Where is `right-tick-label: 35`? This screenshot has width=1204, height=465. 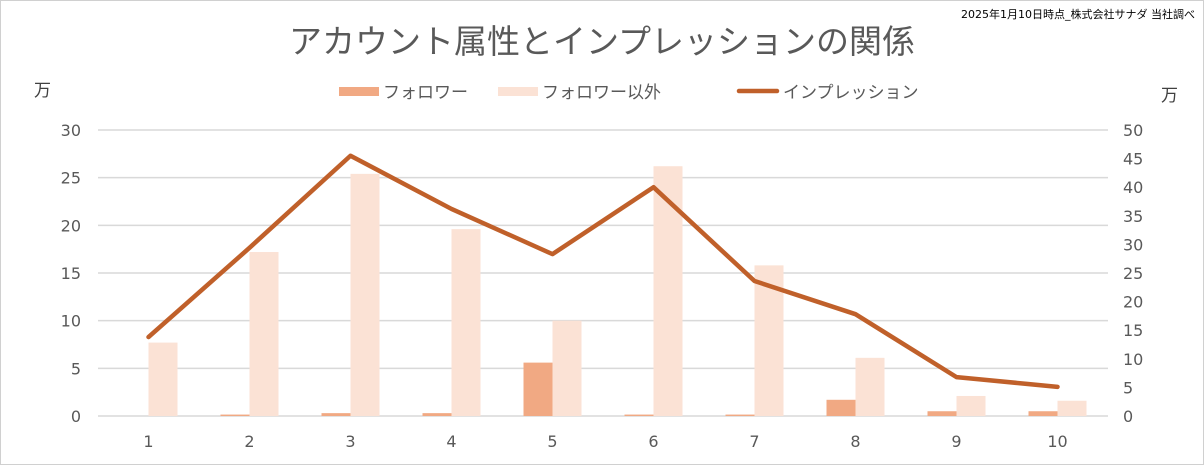 right-tick-label: 35 is located at coordinates (1133, 216).